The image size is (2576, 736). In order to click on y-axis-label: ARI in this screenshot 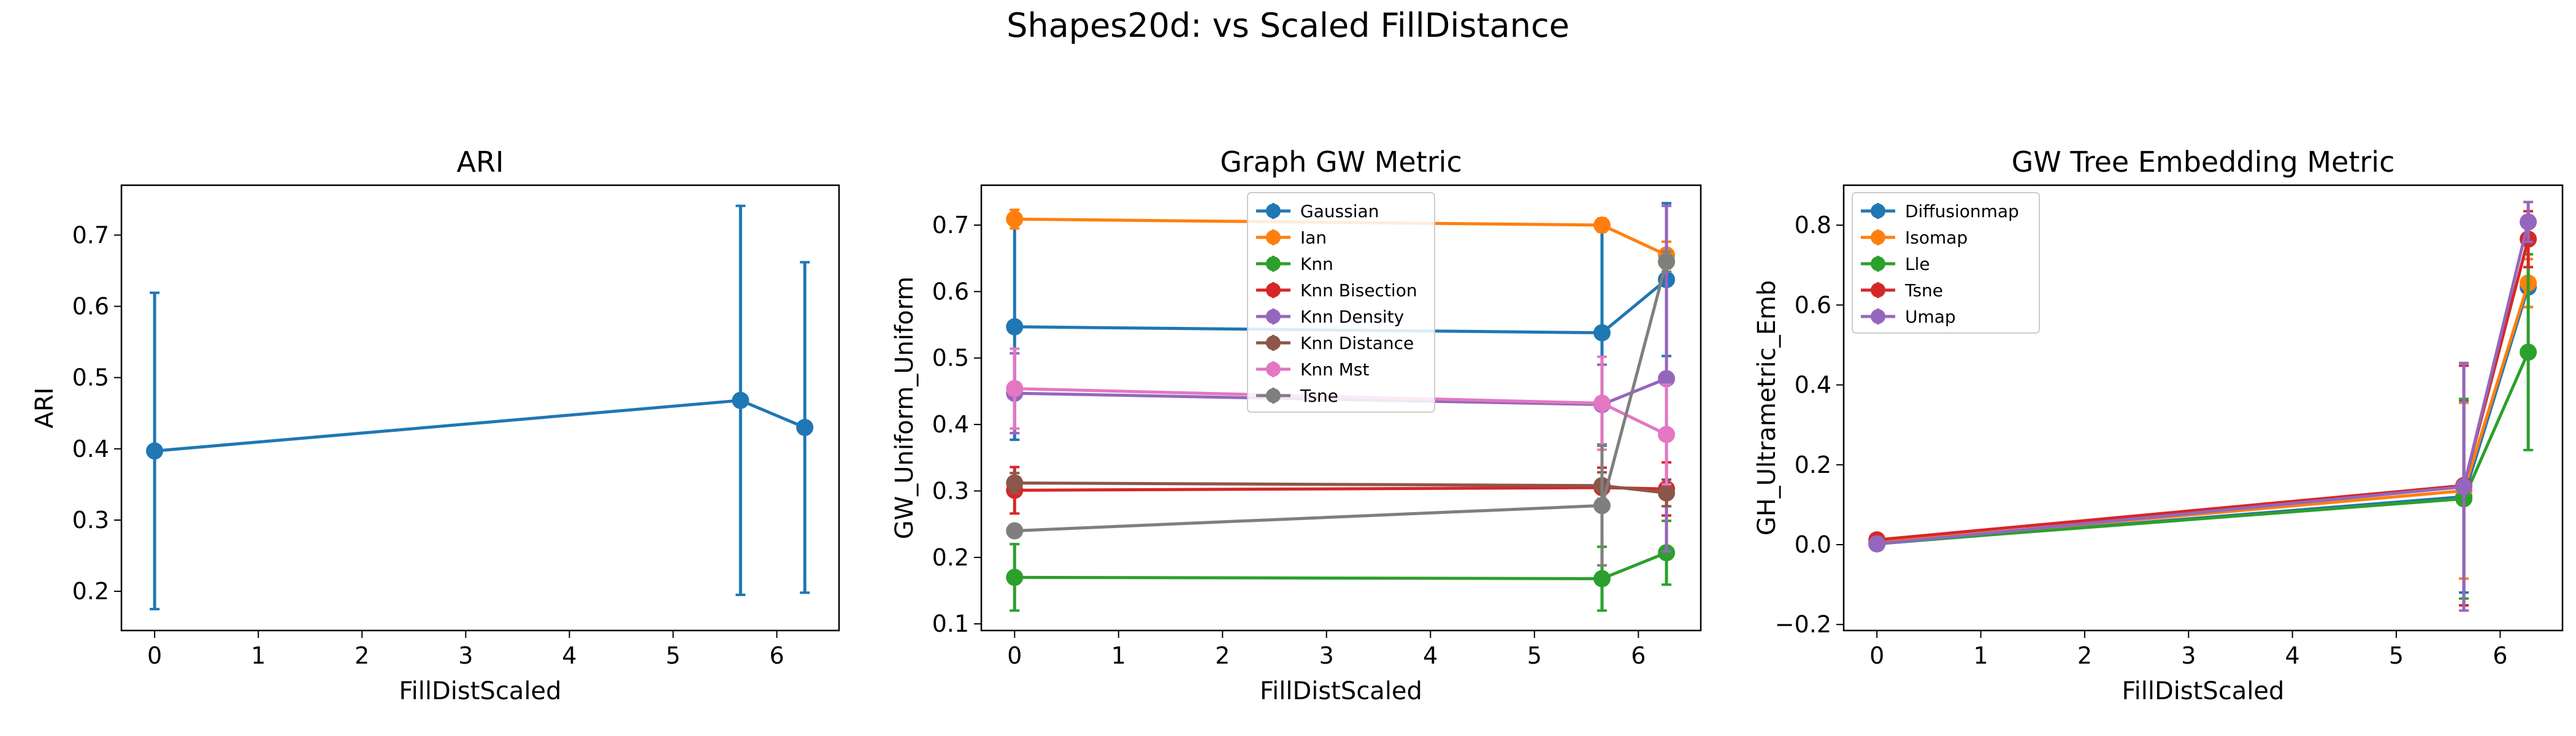, I will do `click(45, 408)`.